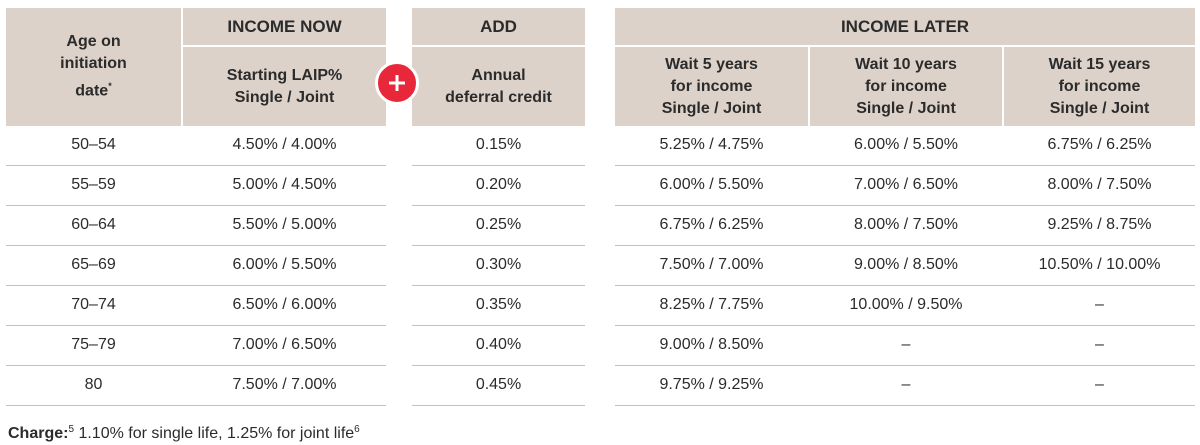 Image resolution: width=1200 pixels, height=445 pixels. I want to click on wait15-subheader: Wait 15 years for income Single / Joint, so click(1099, 86).